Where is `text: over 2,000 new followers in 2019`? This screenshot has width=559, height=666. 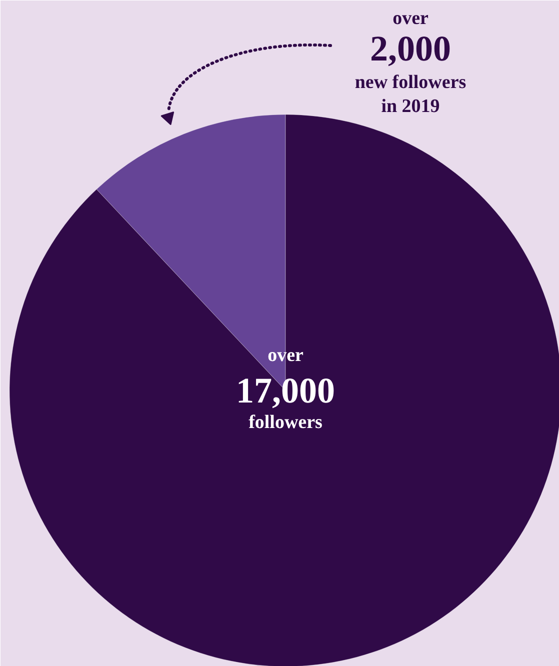
text: over 2,000 new followers in 2019 is located at coordinates (410, 62).